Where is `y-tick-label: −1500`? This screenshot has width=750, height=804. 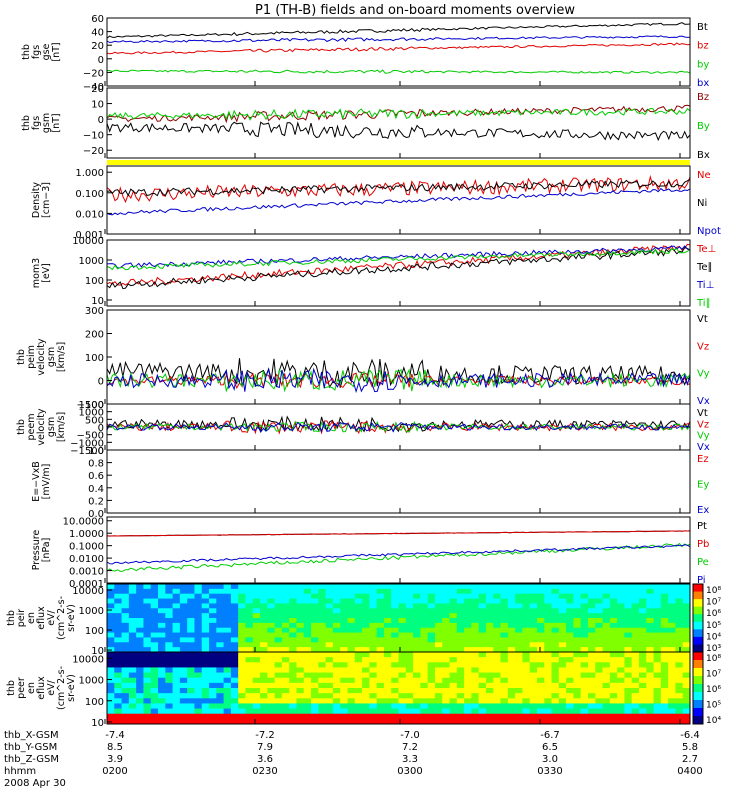
y-tick-label: −1500 is located at coordinates (87, 451).